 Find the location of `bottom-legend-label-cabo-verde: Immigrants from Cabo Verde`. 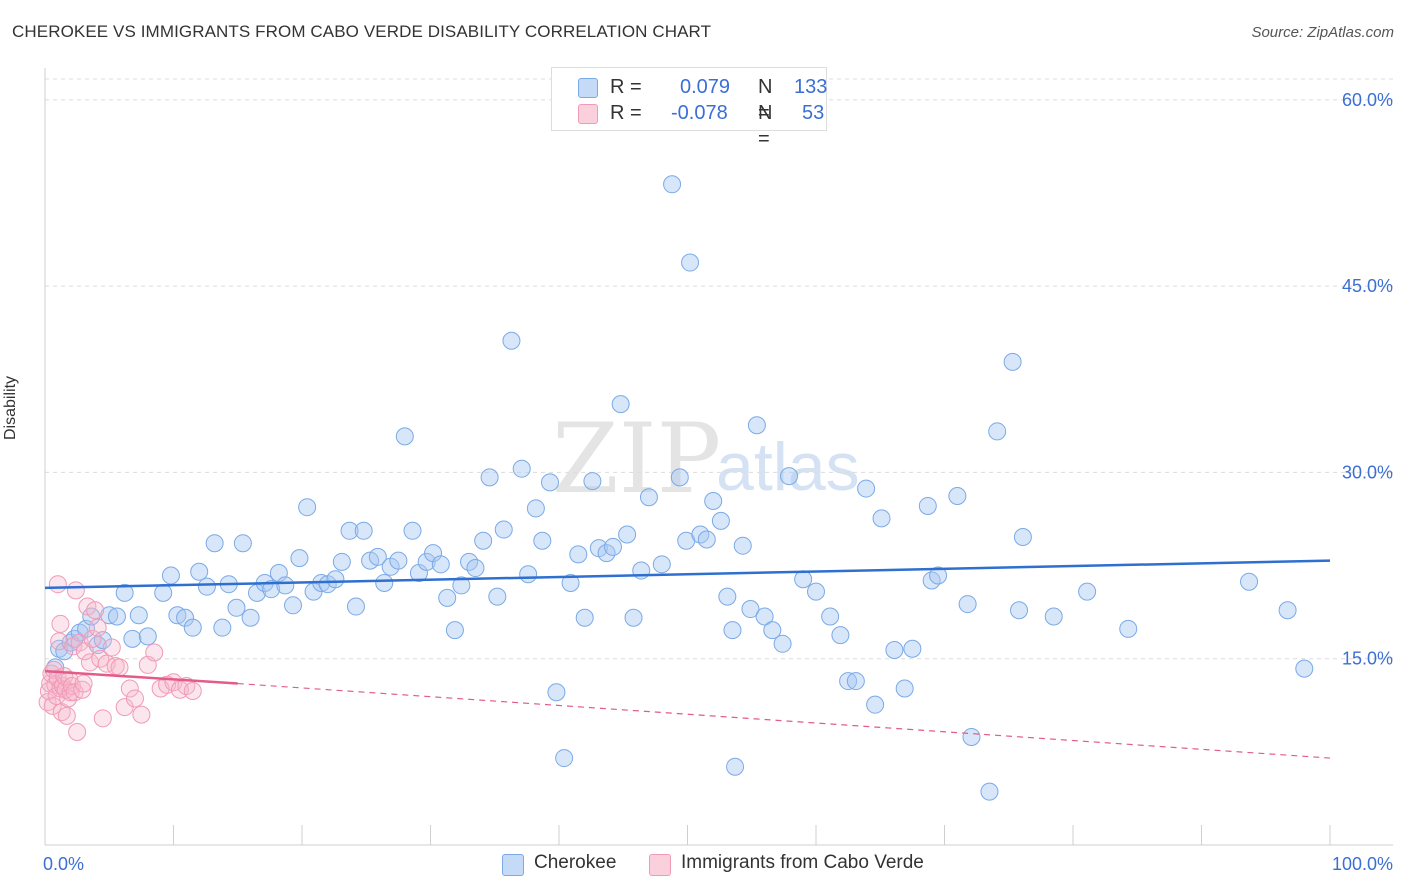

bottom-legend-label-cabo-verde: Immigrants from Cabo Verde is located at coordinates (802, 862).